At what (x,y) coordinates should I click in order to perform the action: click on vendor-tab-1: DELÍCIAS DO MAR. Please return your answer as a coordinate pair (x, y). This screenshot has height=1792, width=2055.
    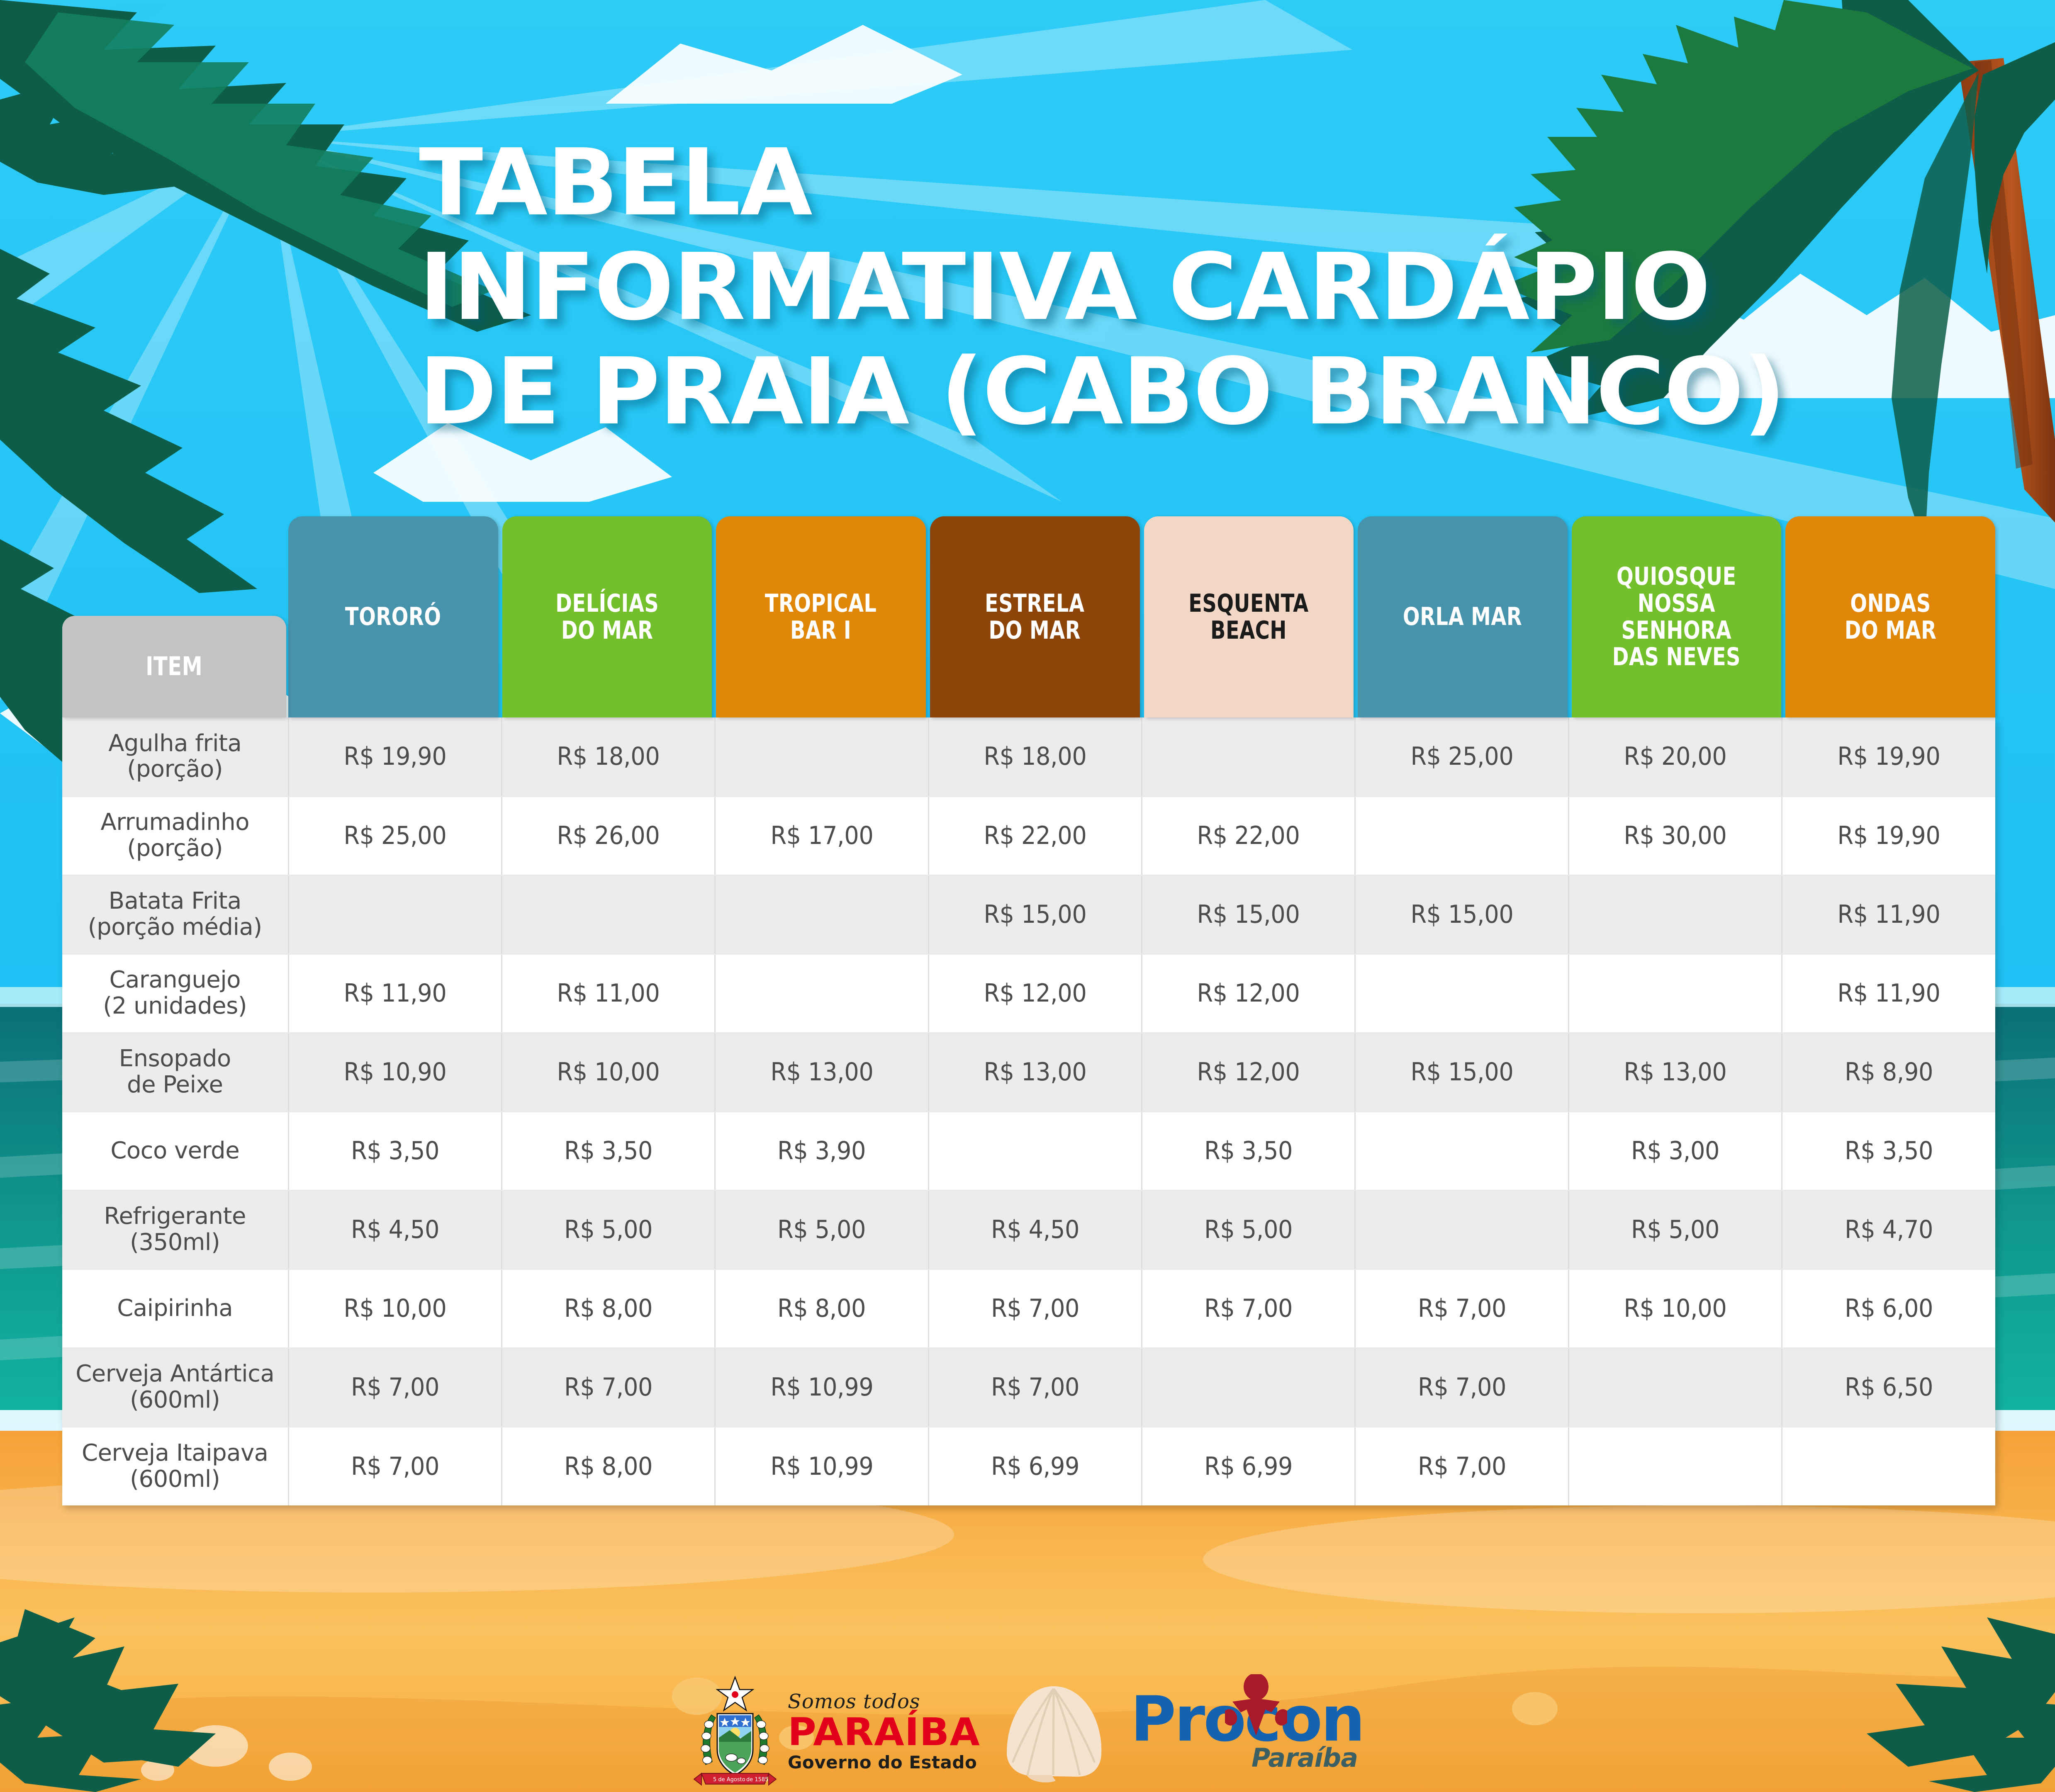
    Looking at the image, I should click on (607, 617).